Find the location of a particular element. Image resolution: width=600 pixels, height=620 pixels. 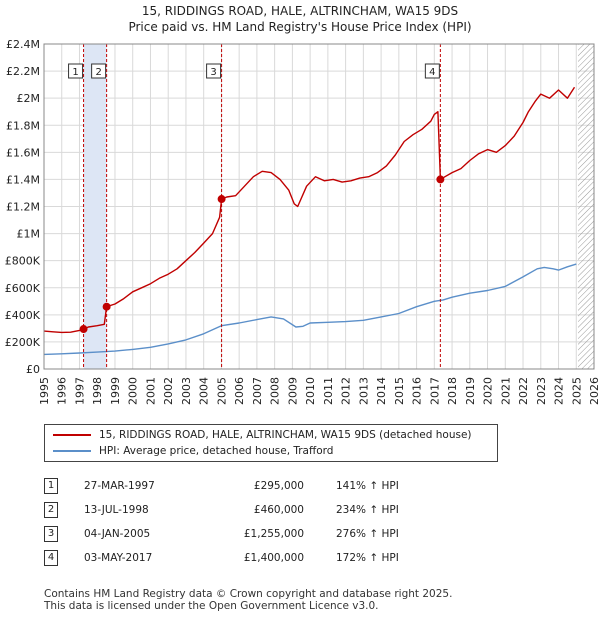

sale-hpi-change: 234% ↑ HPI is located at coordinates (367, 510).